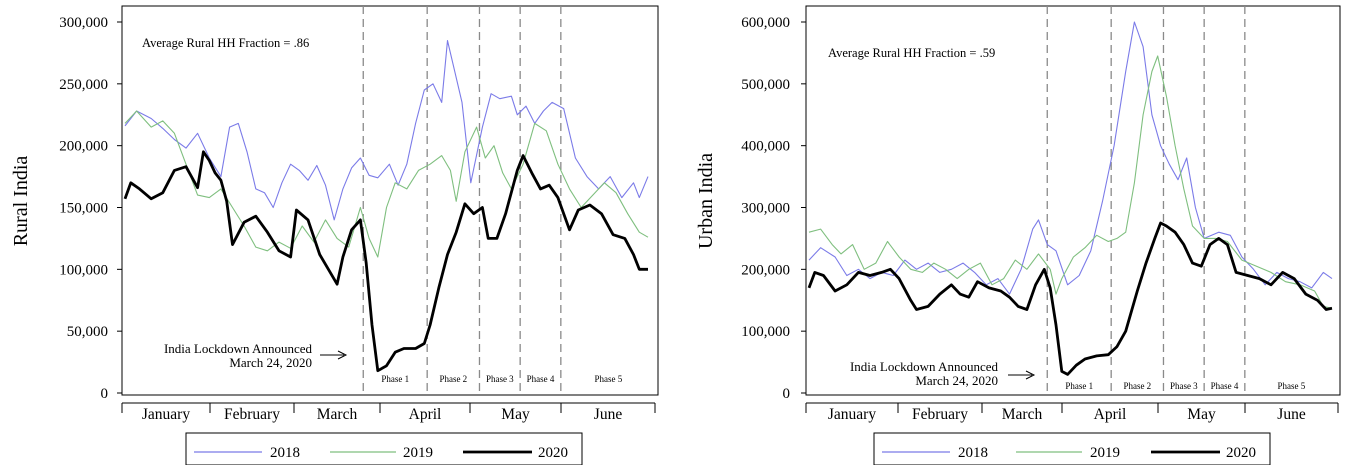 This screenshot has height=465, width=1348. Describe the element at coordinates (166, 414) in the screenshot. I see `rural-month-label: January` at that location.